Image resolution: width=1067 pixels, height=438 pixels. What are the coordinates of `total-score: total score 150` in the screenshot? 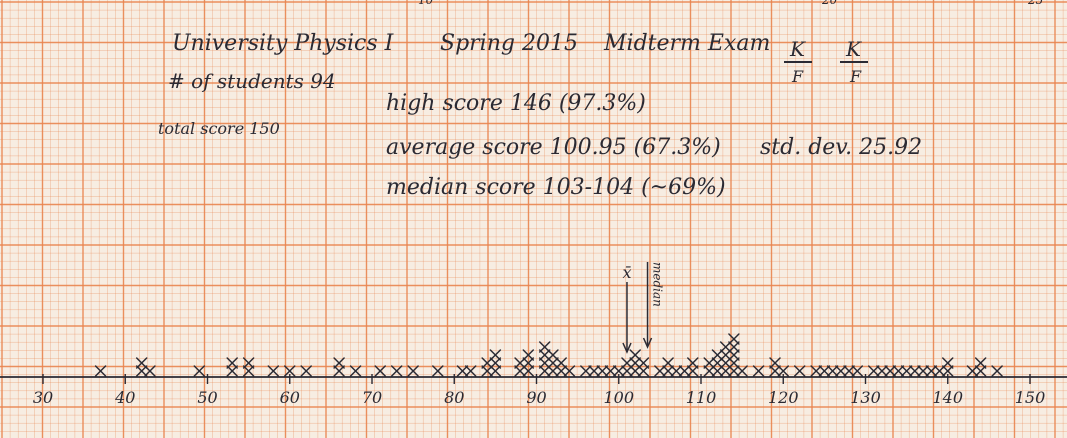 It's located at (219, 128).